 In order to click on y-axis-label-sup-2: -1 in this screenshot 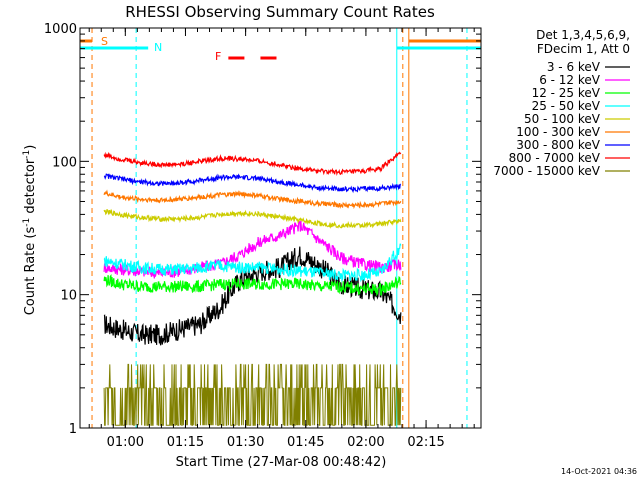, I will do `click(27, 154)`.